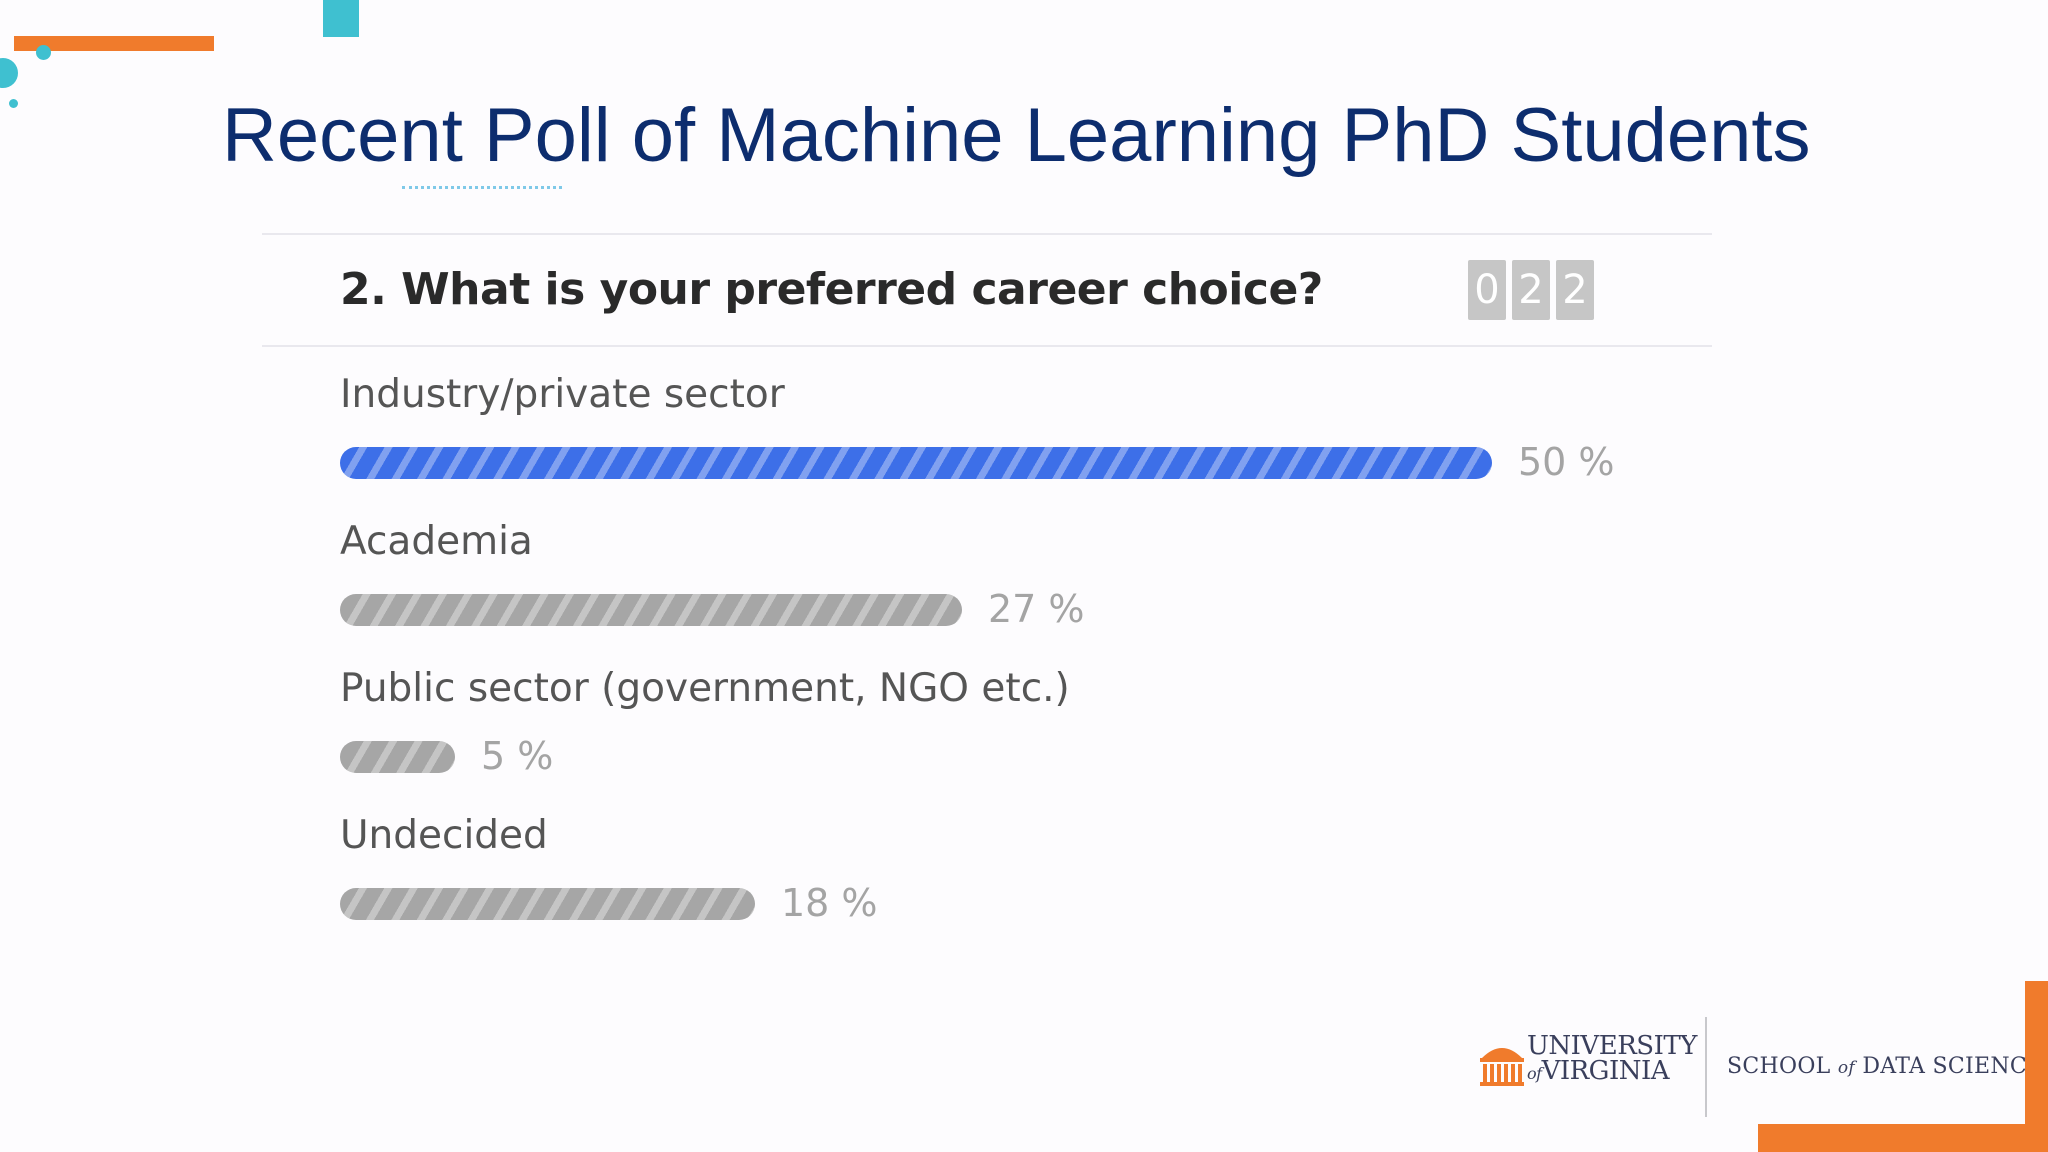 This screenshot has width=2048, height=1152. What do you see at coordinates (436, 541) in the screenshot?
I see `option-label: Academia` at bounding box center [436, 541].